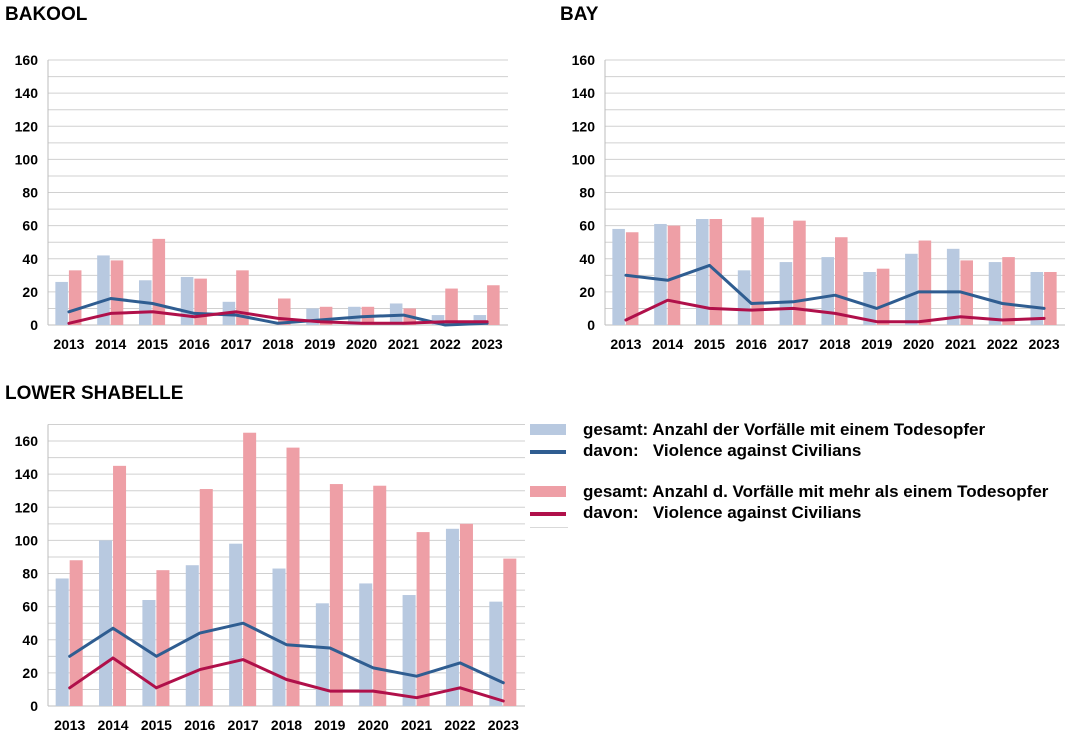 This screenshot has height=730, width=1080. I want to click on bay-bar-single-2015, so click(702, 272).